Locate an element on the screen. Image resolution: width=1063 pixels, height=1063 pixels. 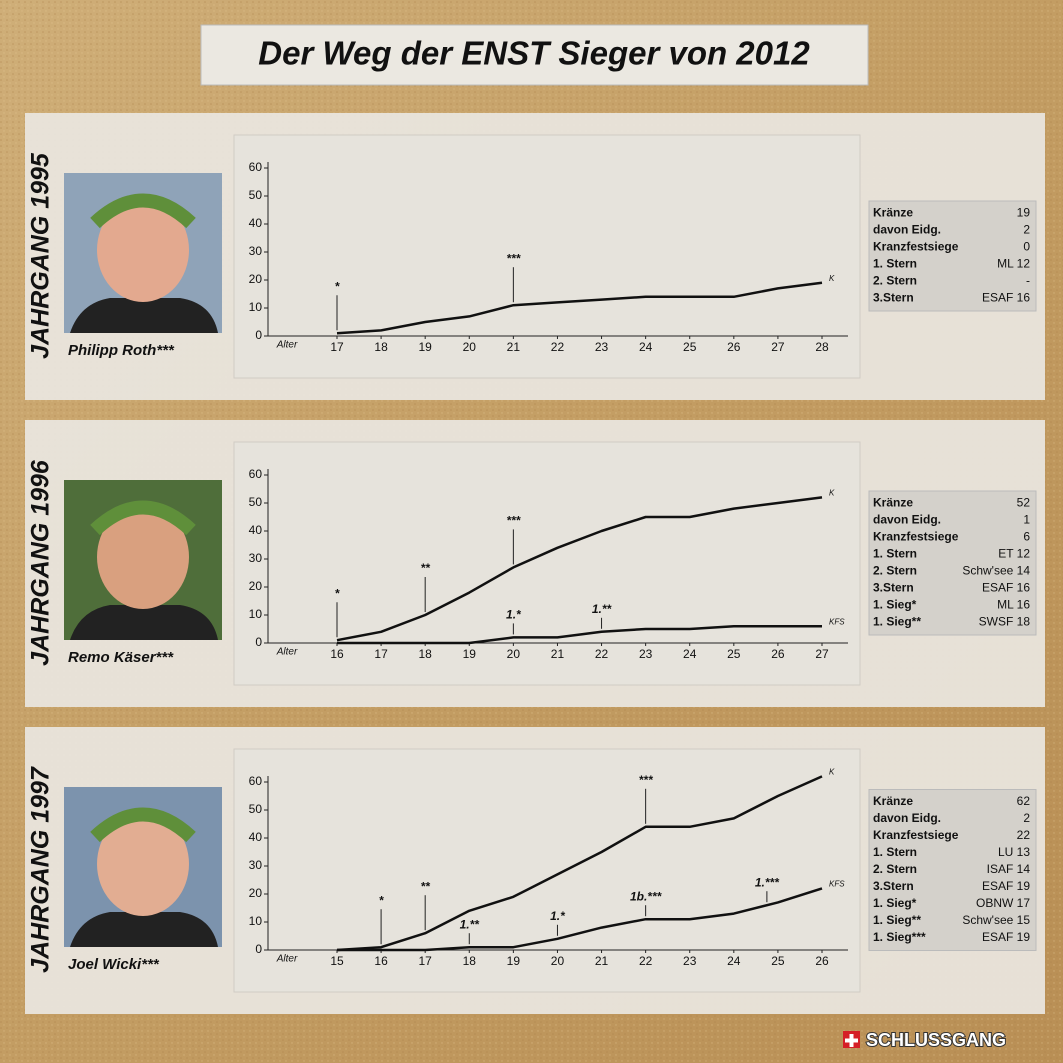
annotation: 1.* is located at coordinates (558, 916).